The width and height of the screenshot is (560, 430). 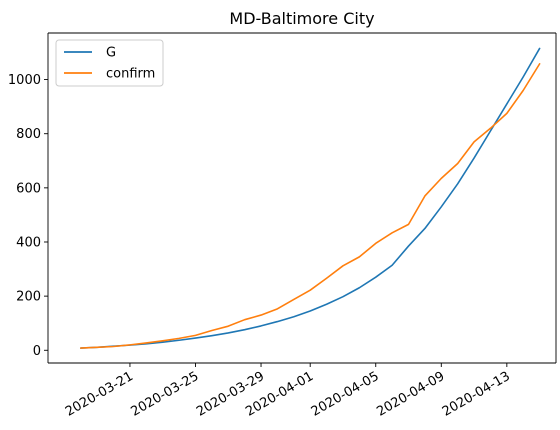 I want to click on x-tick-label: 2020-03-21, so click(x=99, y=394).